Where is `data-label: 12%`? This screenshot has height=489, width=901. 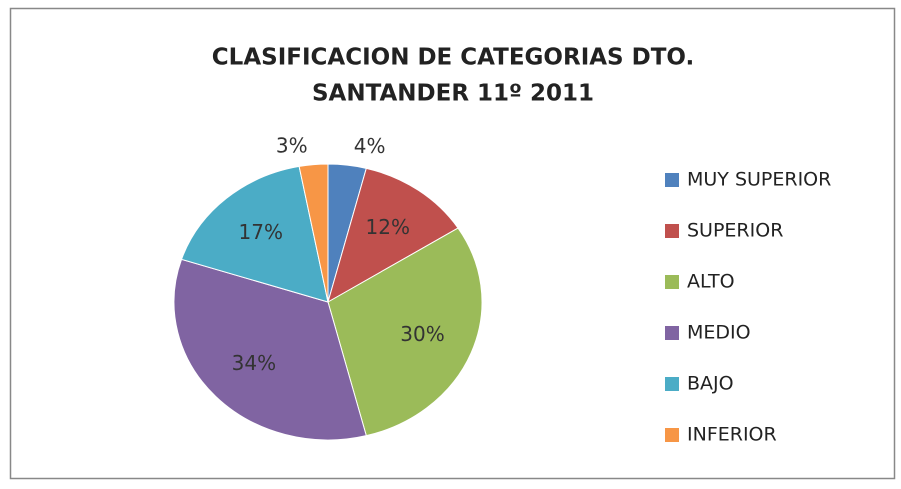 data-label: 12% is located at coordinates (388, 227).